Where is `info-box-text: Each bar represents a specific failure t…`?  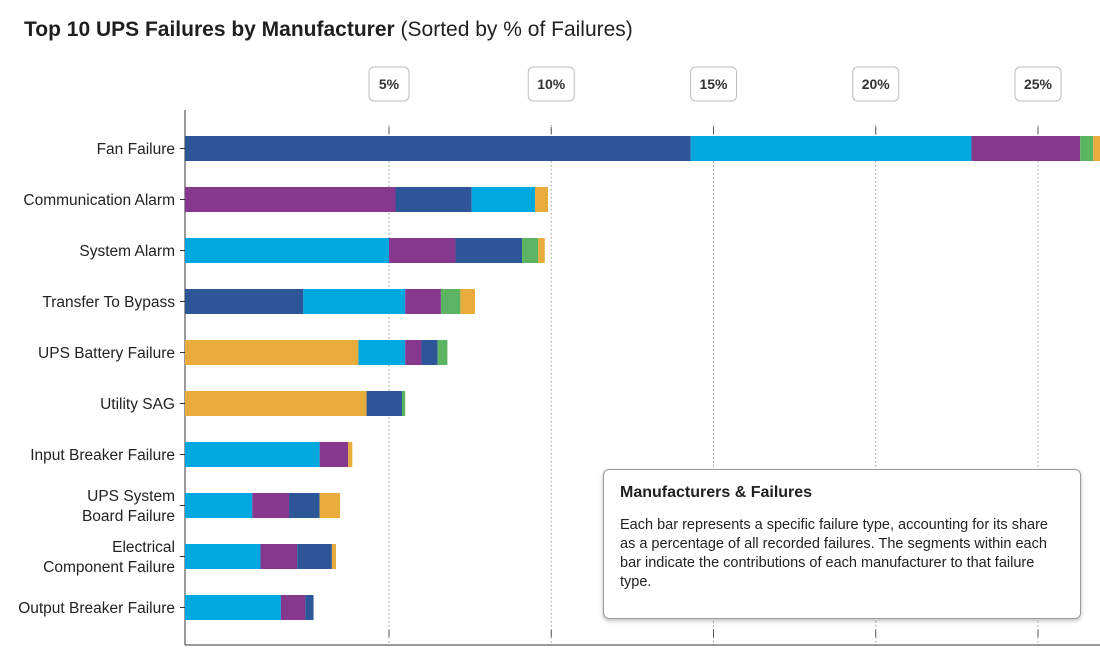 info-box-text: Each bar represents a specific failure t… is located at coordinates (834, 553).